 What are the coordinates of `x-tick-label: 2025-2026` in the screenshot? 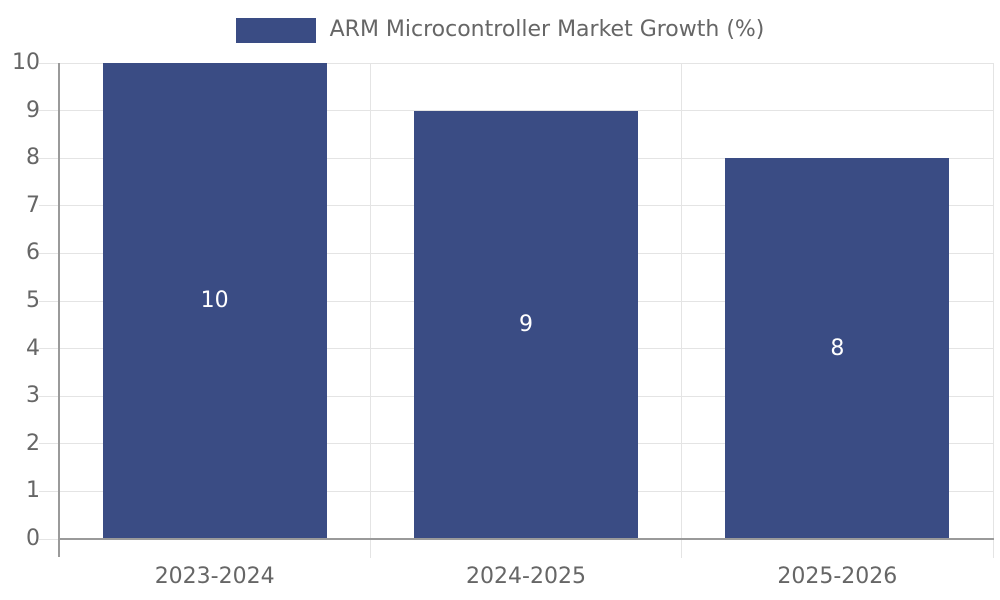 It's located at (837, 576).